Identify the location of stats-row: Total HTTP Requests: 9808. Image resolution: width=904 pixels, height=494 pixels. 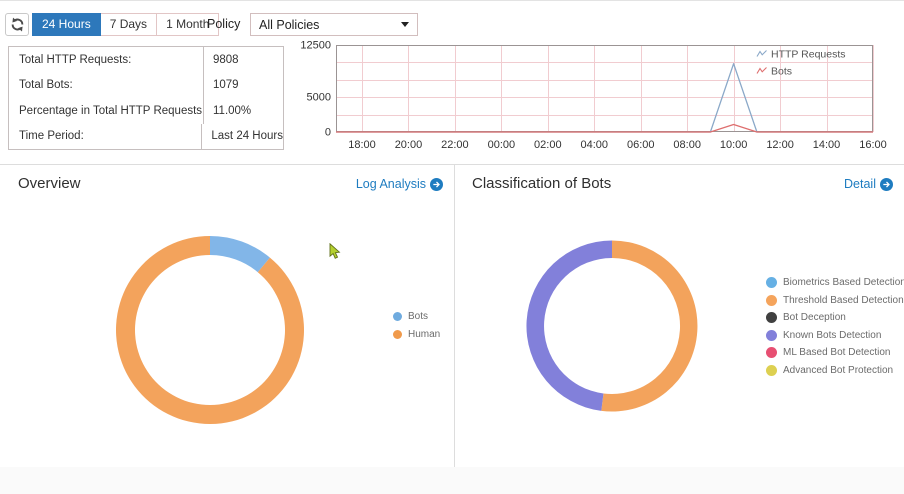
(146, 60).